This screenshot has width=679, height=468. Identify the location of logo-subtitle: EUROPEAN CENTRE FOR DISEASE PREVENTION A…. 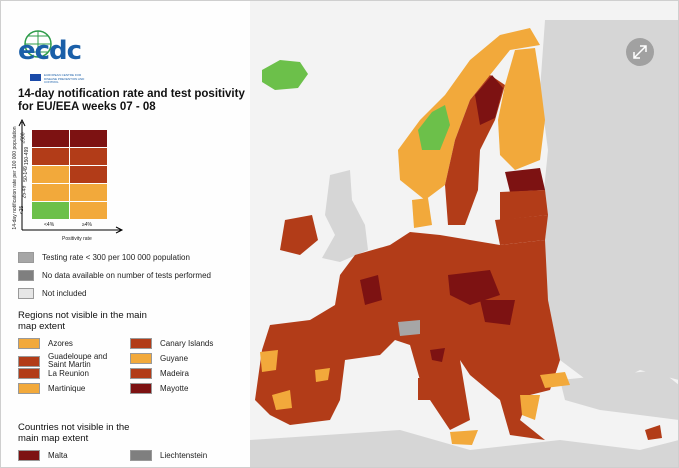
(64, 78).